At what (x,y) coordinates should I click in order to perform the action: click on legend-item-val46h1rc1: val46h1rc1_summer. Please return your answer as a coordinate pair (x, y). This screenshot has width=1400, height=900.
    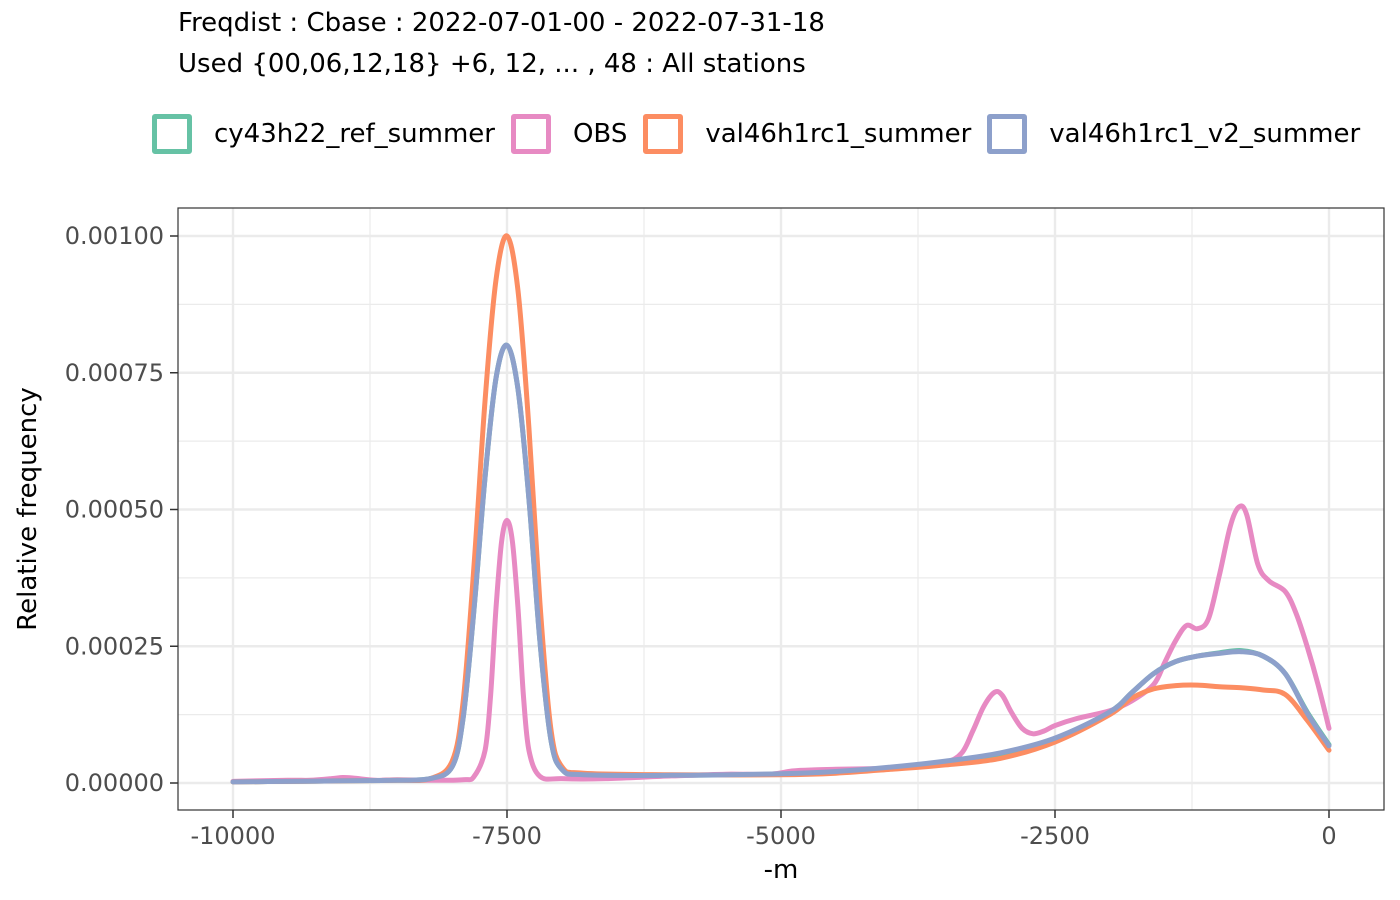
    Looking at the image, I should click on (807, 134).